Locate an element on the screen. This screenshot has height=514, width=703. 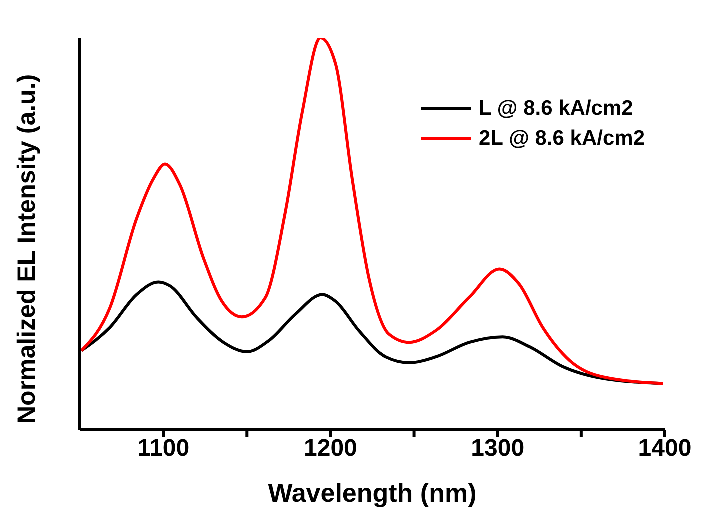
y-axis-title: Normalized EL Intensity (a.u.) is located at coordinates (26, 249).